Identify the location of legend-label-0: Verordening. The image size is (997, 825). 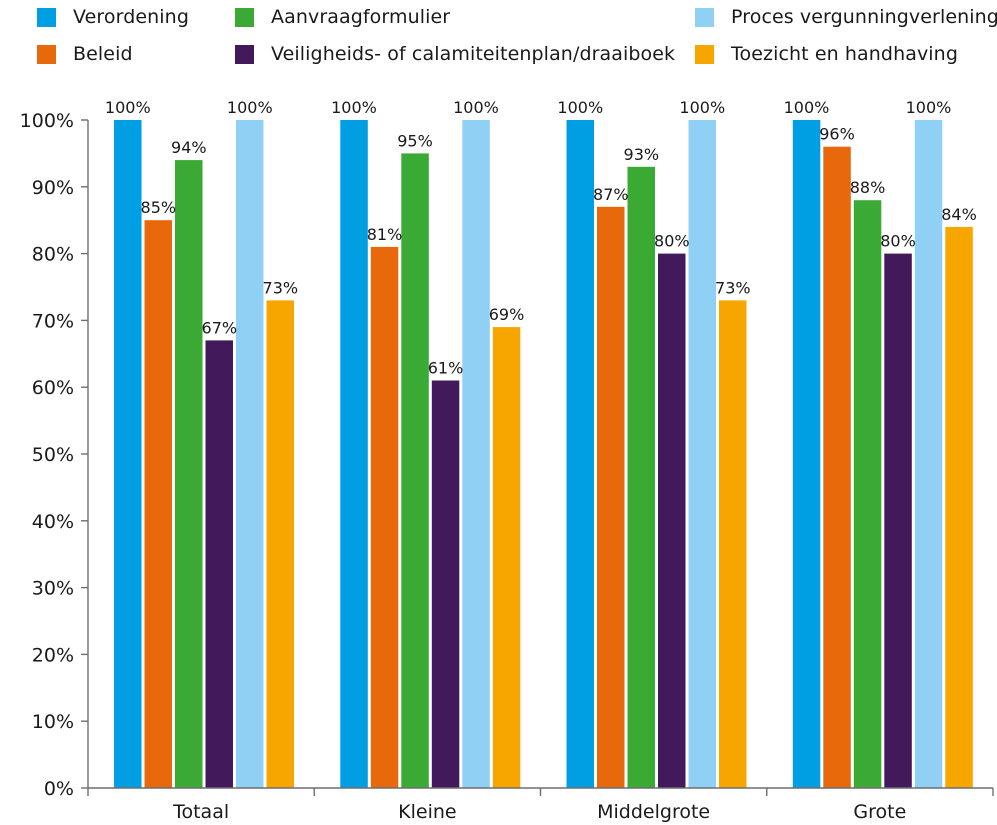
(131, 17).